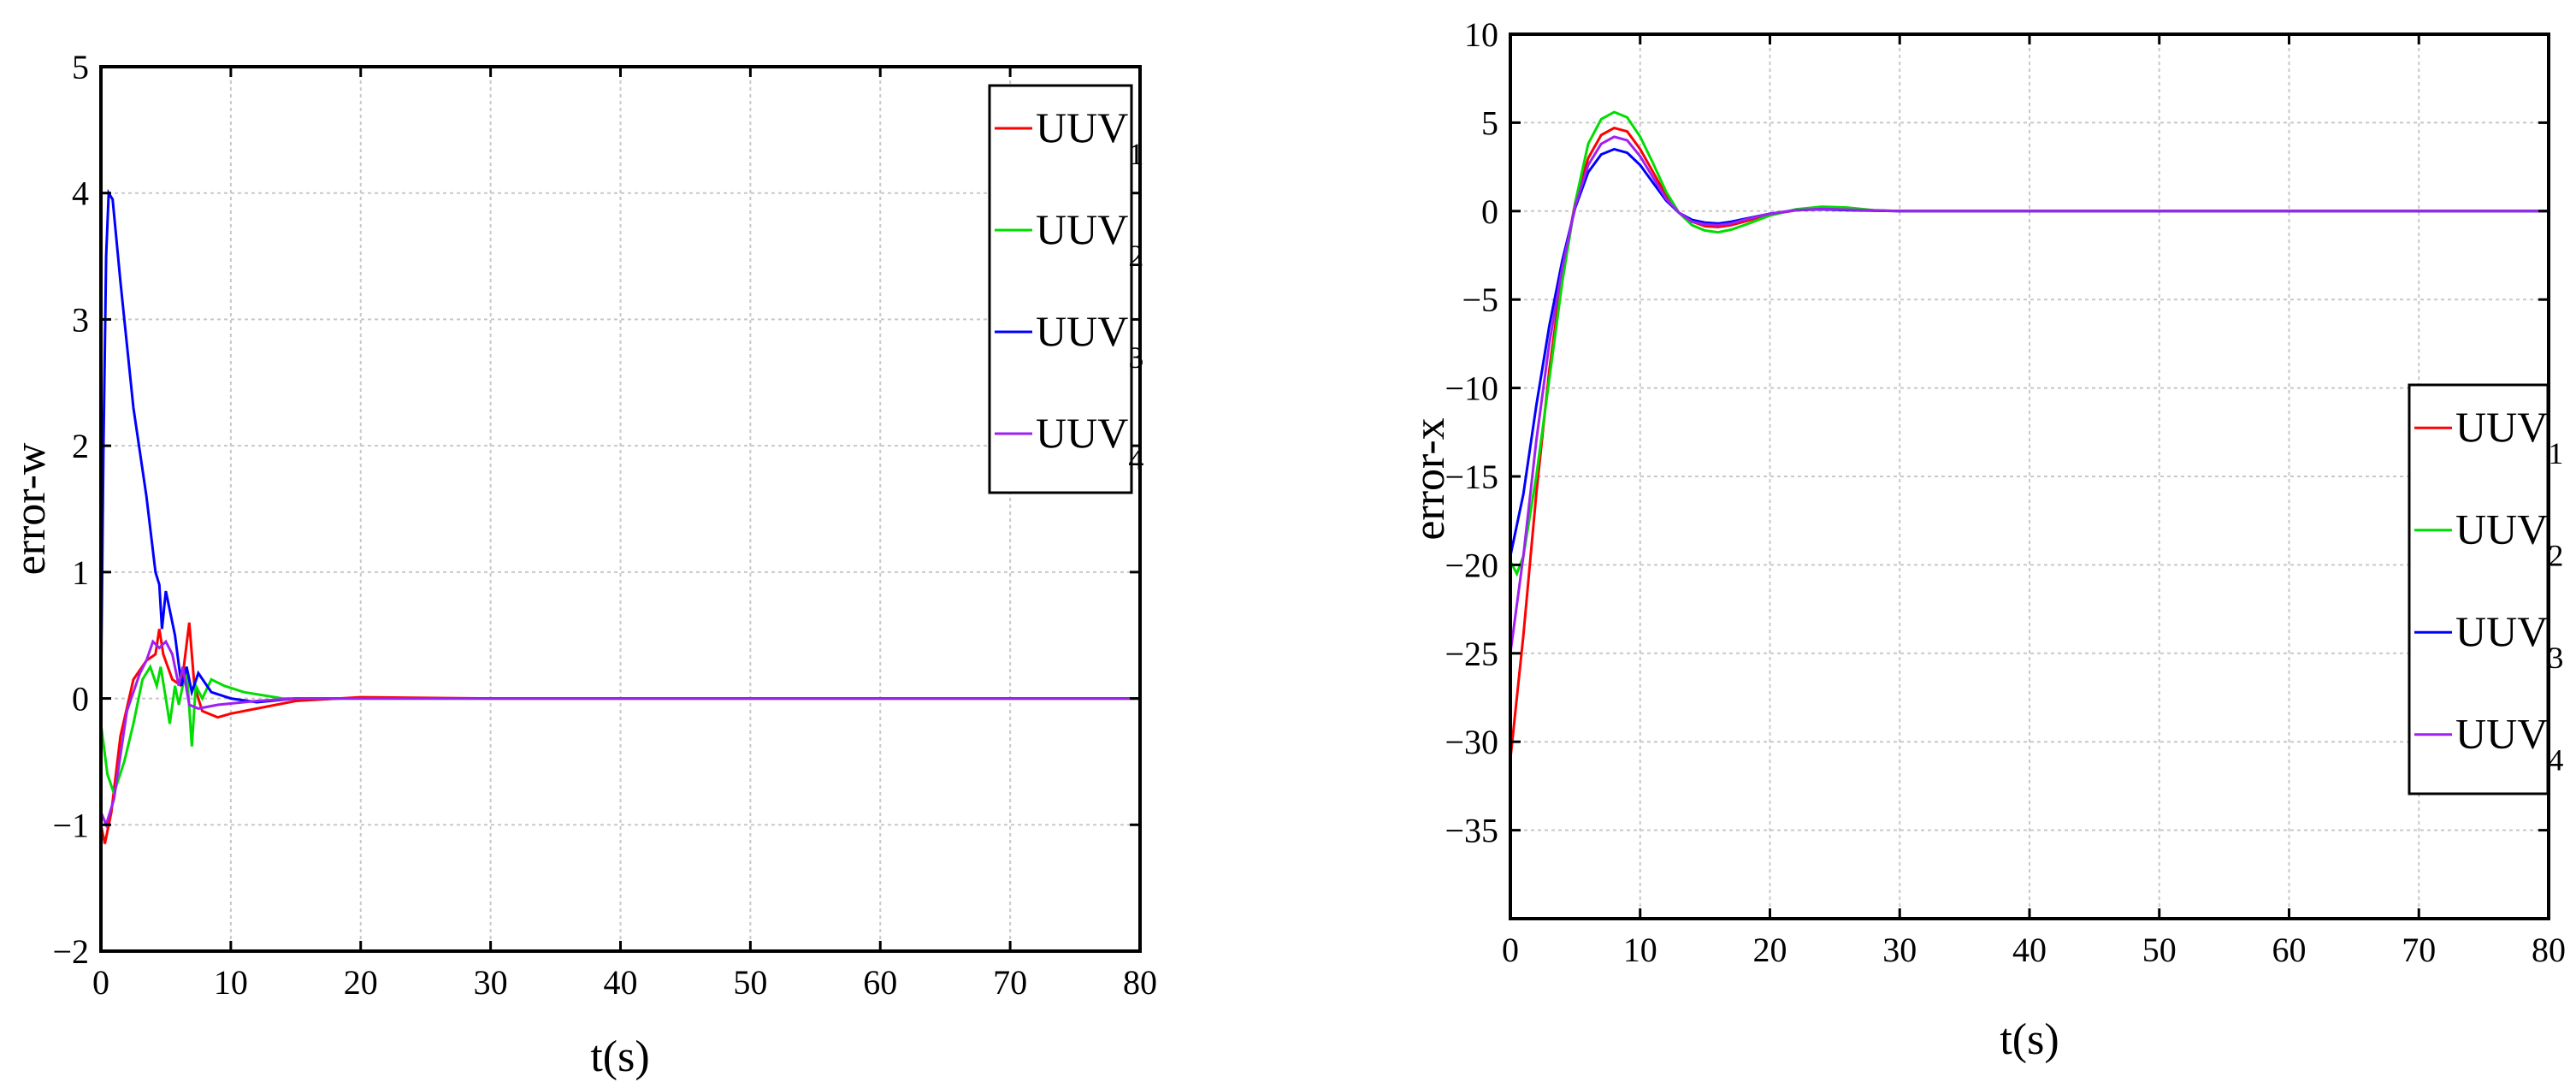 This screenshot has width=2576, height=1088. Describe the element at coordinates (1429, 479) in the screenshot. I see `y-axis-title: error-x` at that location.